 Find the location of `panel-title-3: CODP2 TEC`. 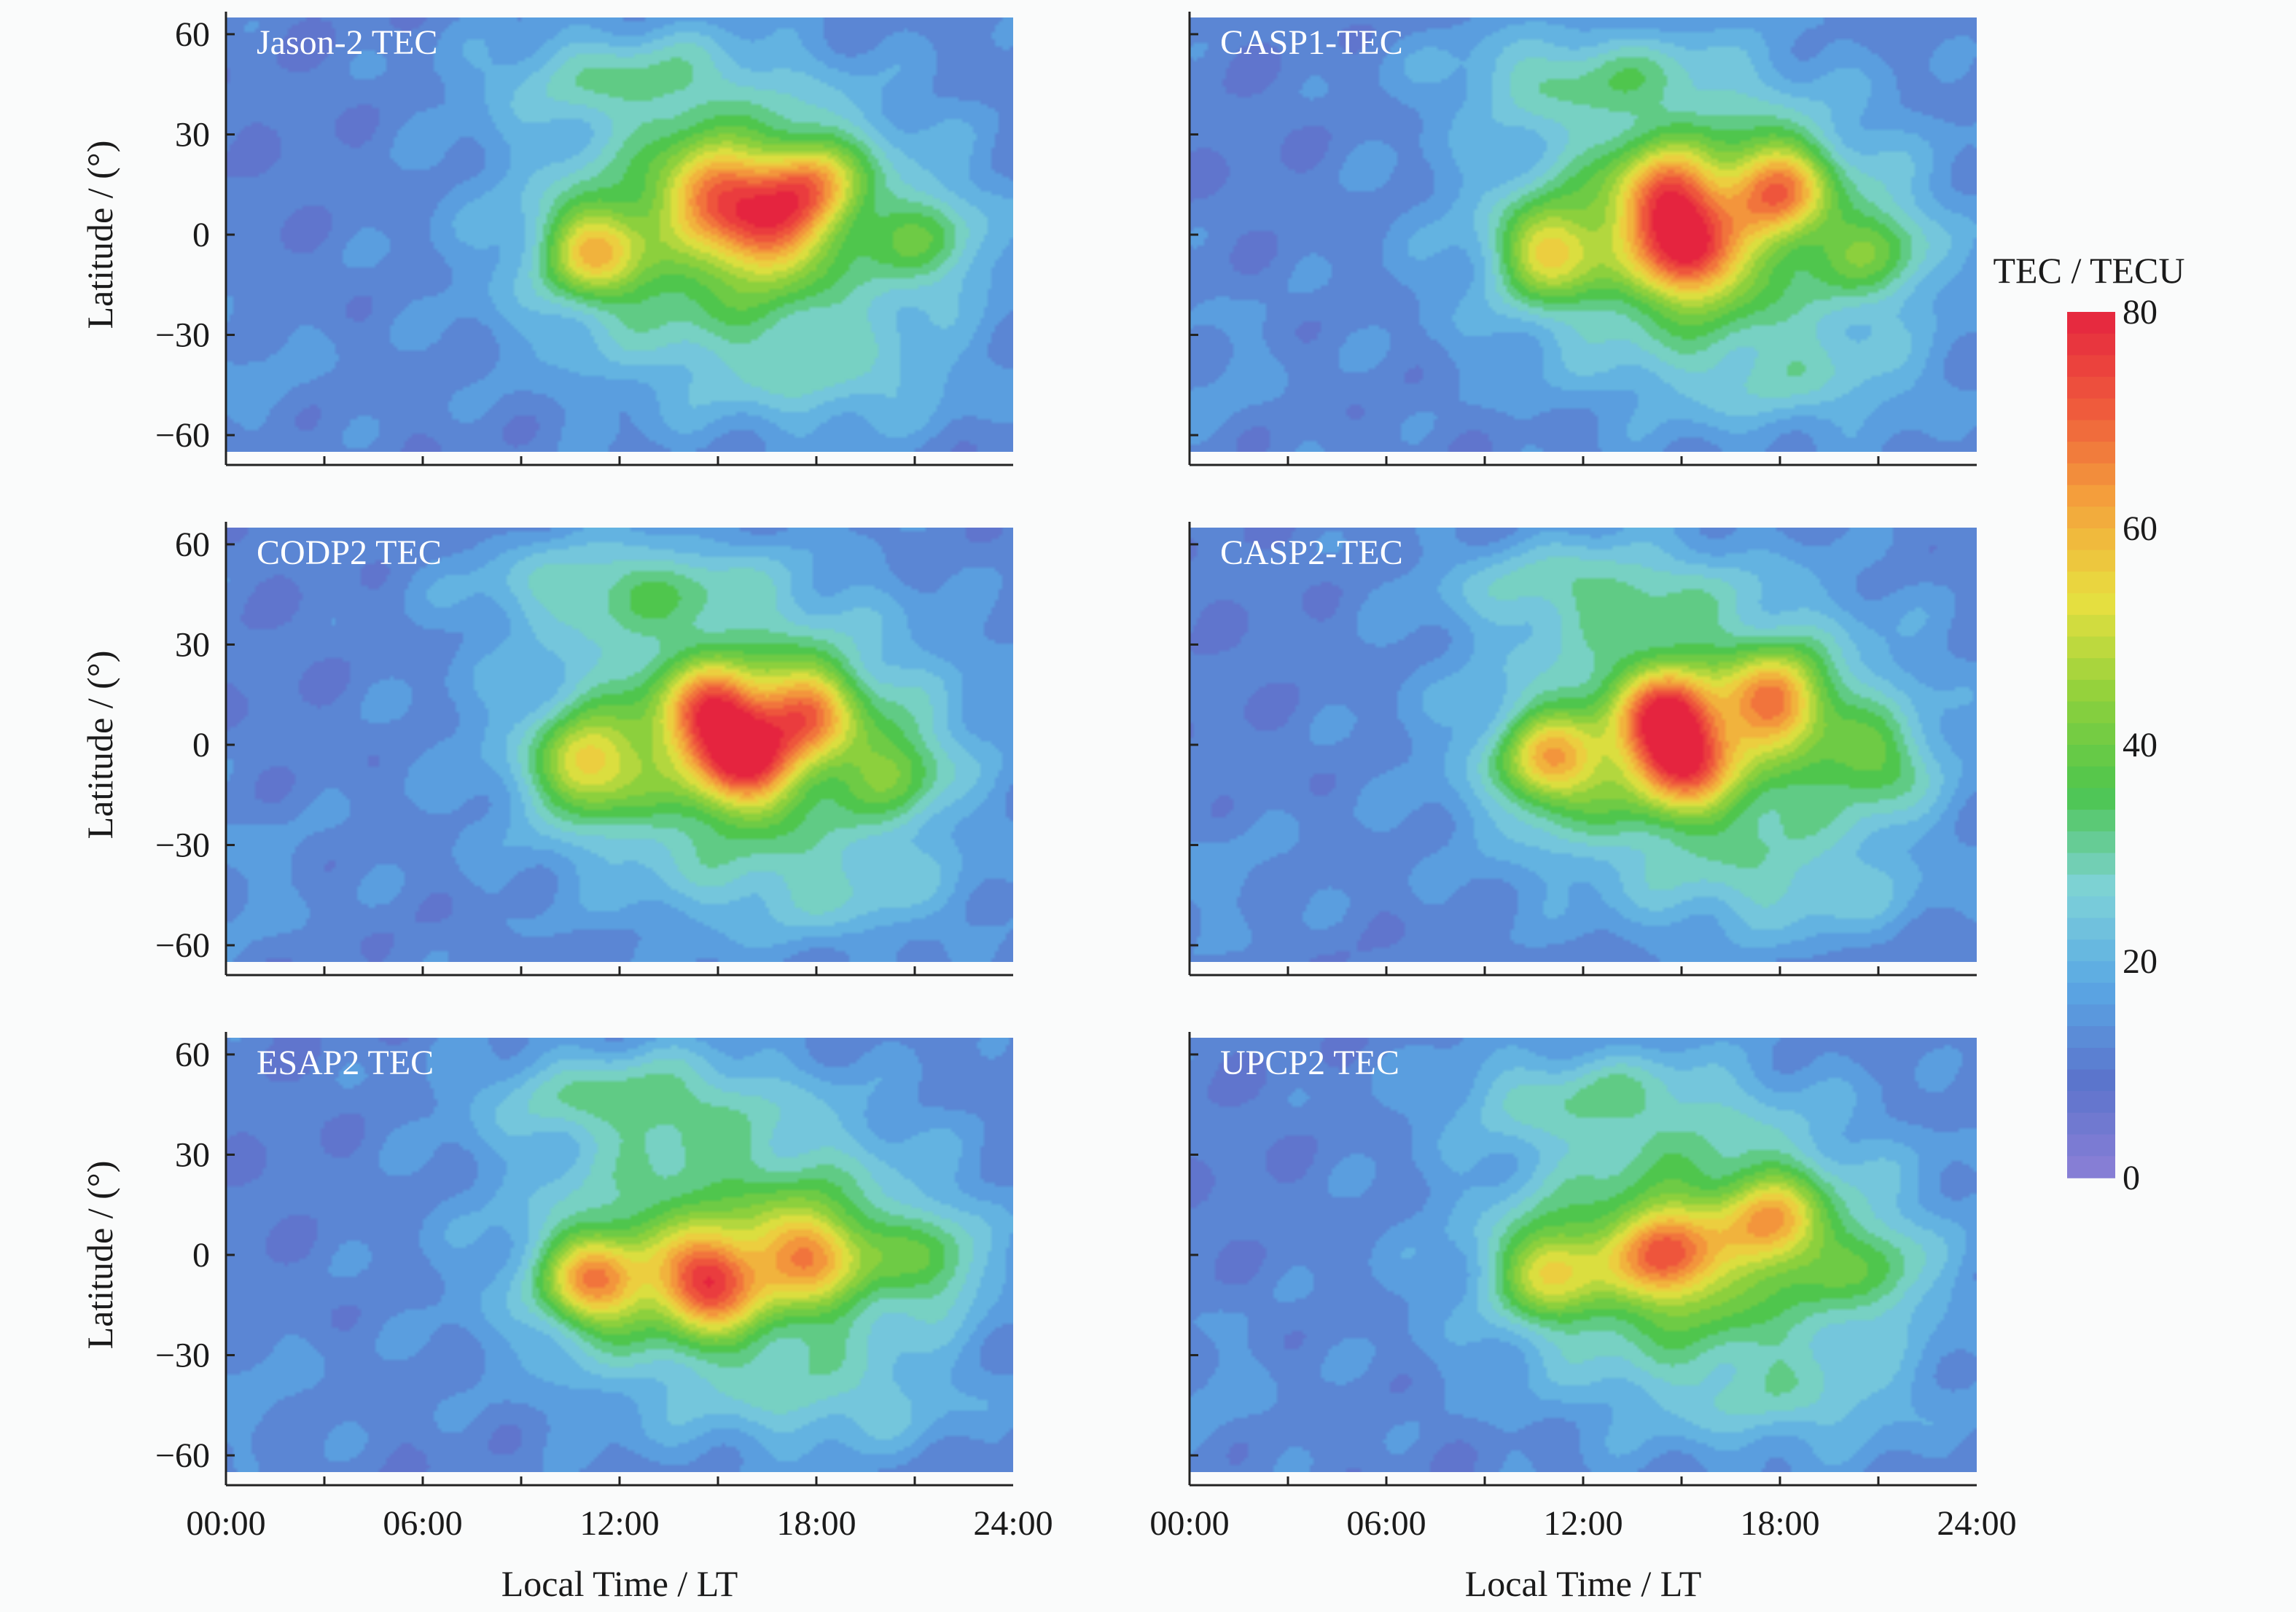

panel-title-3: CODP2 TEC is located at coordinates (350, 552).